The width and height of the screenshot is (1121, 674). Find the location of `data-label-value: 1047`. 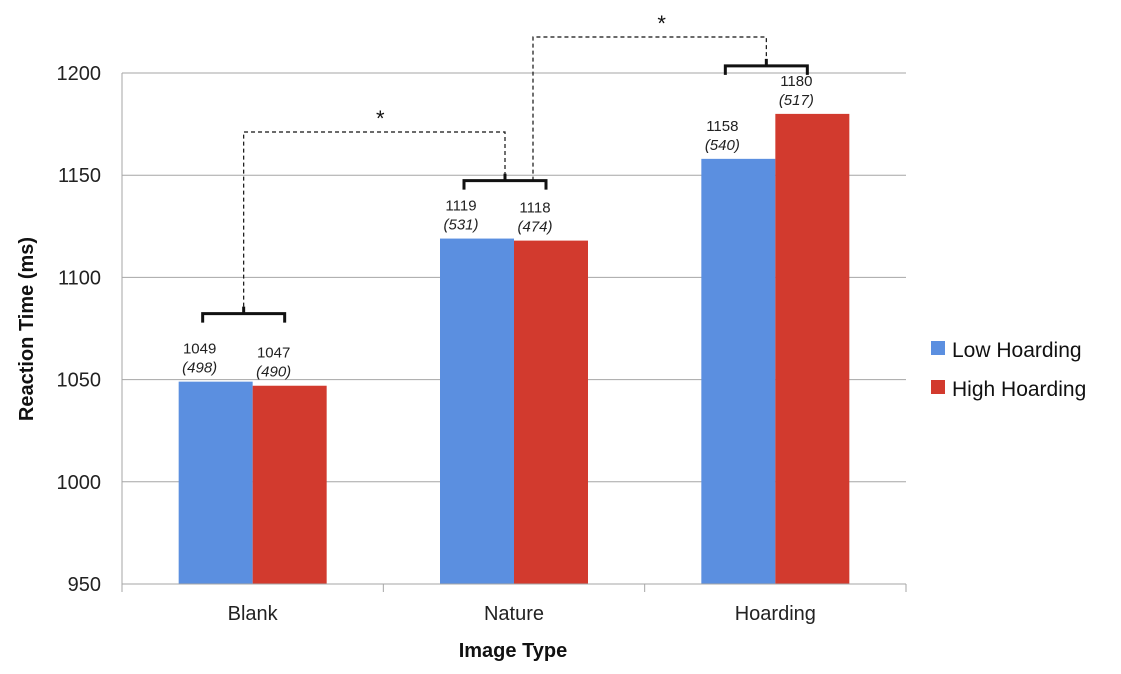

data-label-value: 1047 is located at coordinates (273, 353).